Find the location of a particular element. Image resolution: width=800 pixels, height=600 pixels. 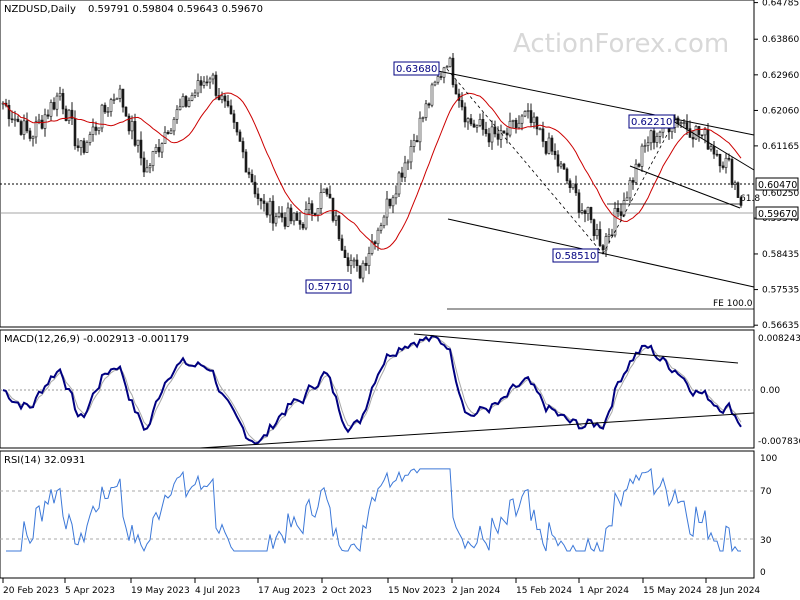

macd-axis-bottom: -0.007836 is located at coordinates (779, 442).